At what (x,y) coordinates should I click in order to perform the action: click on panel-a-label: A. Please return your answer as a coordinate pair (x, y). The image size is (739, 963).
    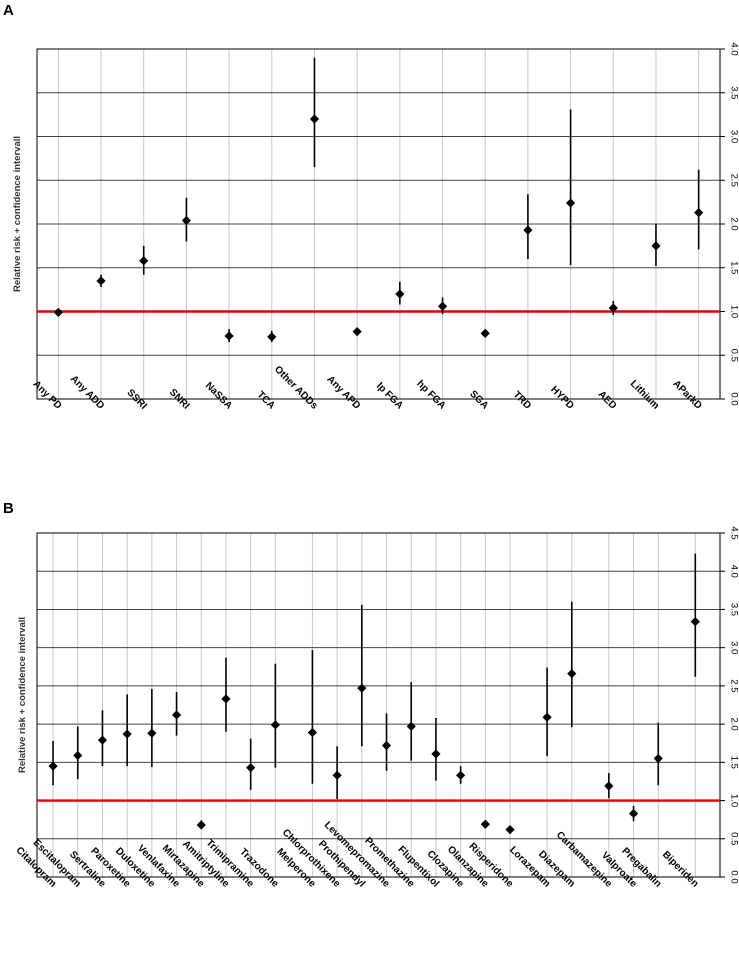
    Looking at the image, I should click on (8, 10).